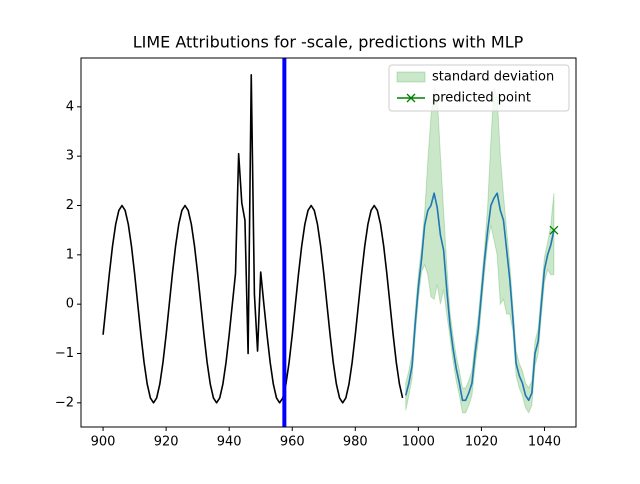 The height and width of the screenshot is (484, 640). Describe the element at coordinates (229, 442) in the screenshot. I see `x-tick-label: 940` at that location.